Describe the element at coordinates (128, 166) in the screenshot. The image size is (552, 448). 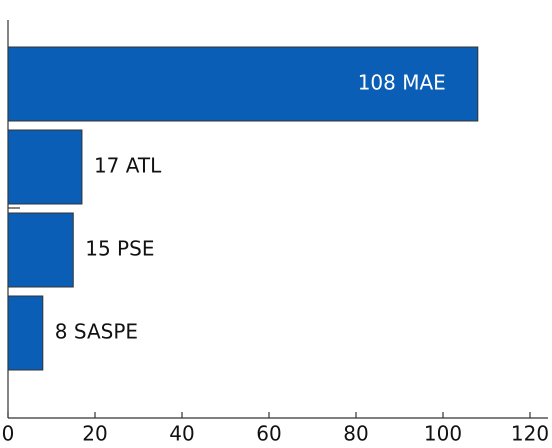
I see `data-label: 17 ATL` at that location.